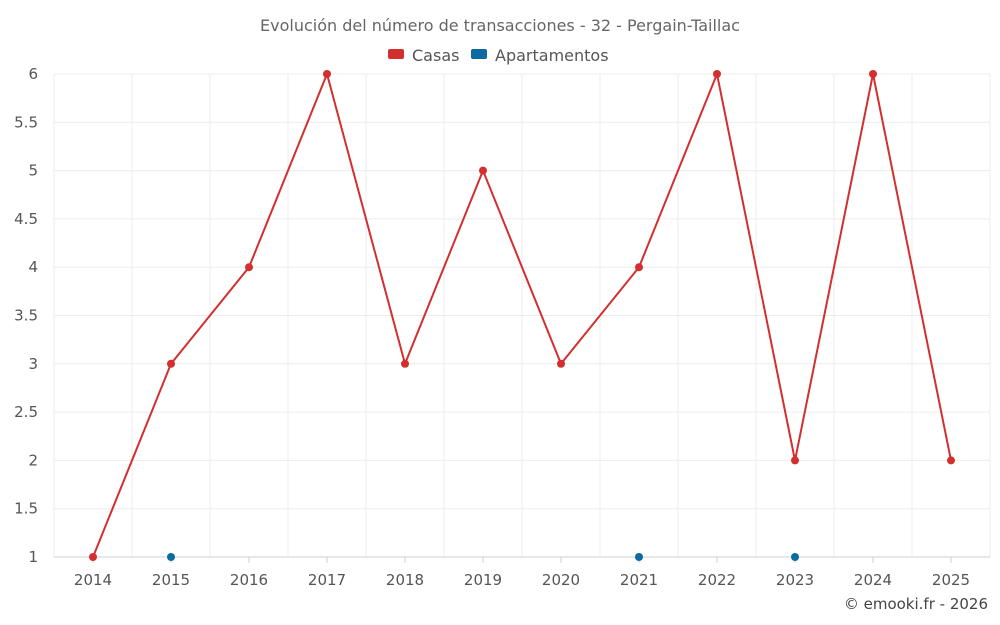  What do you see at coordinates (483, 580) in the screenshot?
I see `x-tick-label: 2019` at bounding box center [483, 580].